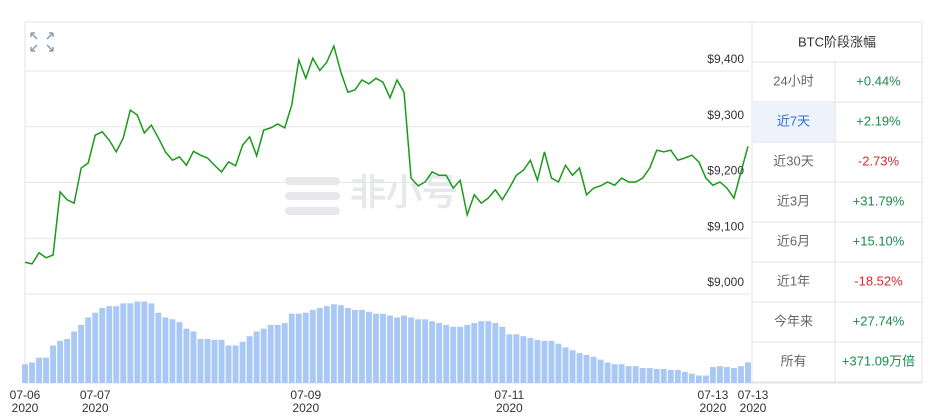  Describe the element at coordinates (879, 320) in the screenshot. I see `change-value: +27.74%` at that location.